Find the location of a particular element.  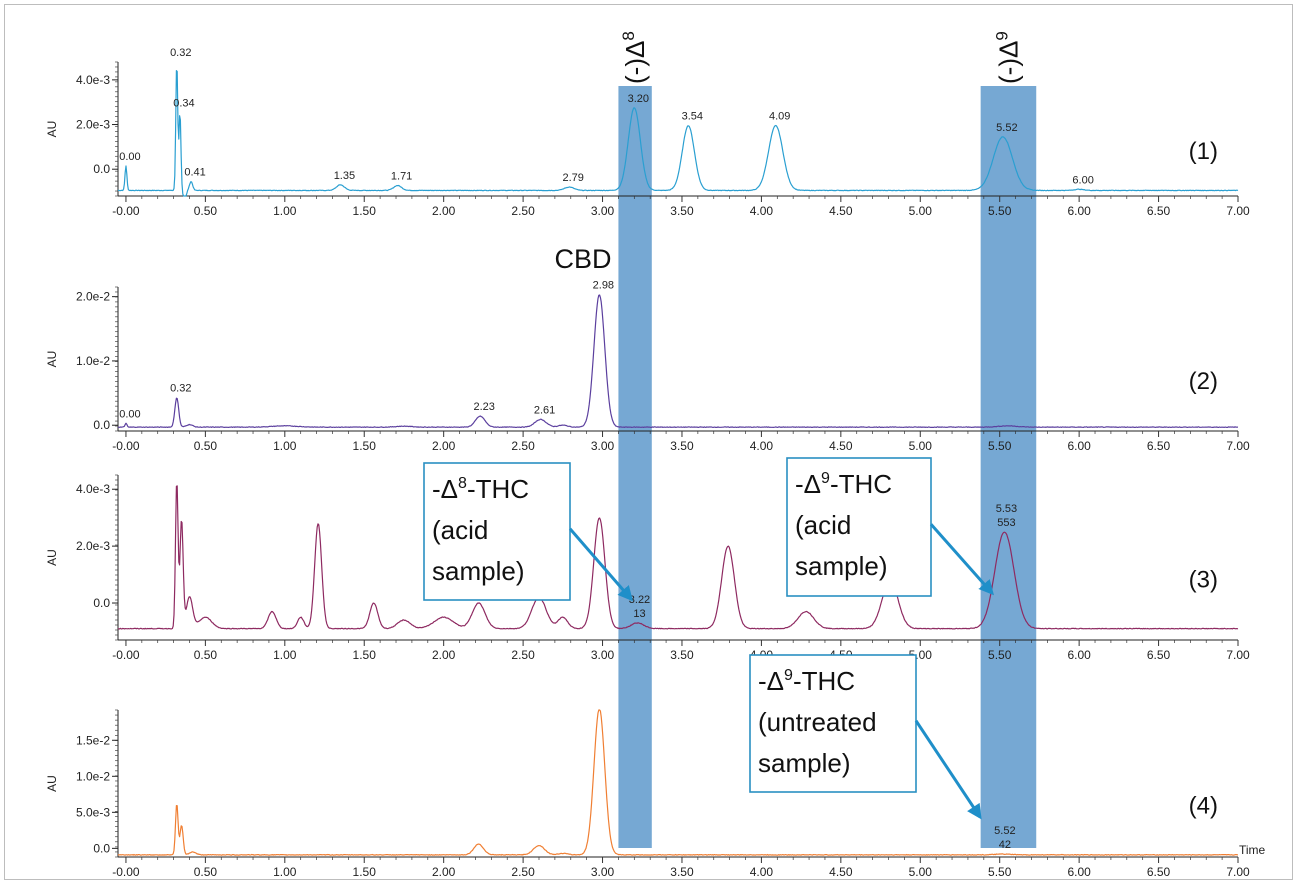

y-tick-label: 2.0e-2 is located at coordinates (93, 297).